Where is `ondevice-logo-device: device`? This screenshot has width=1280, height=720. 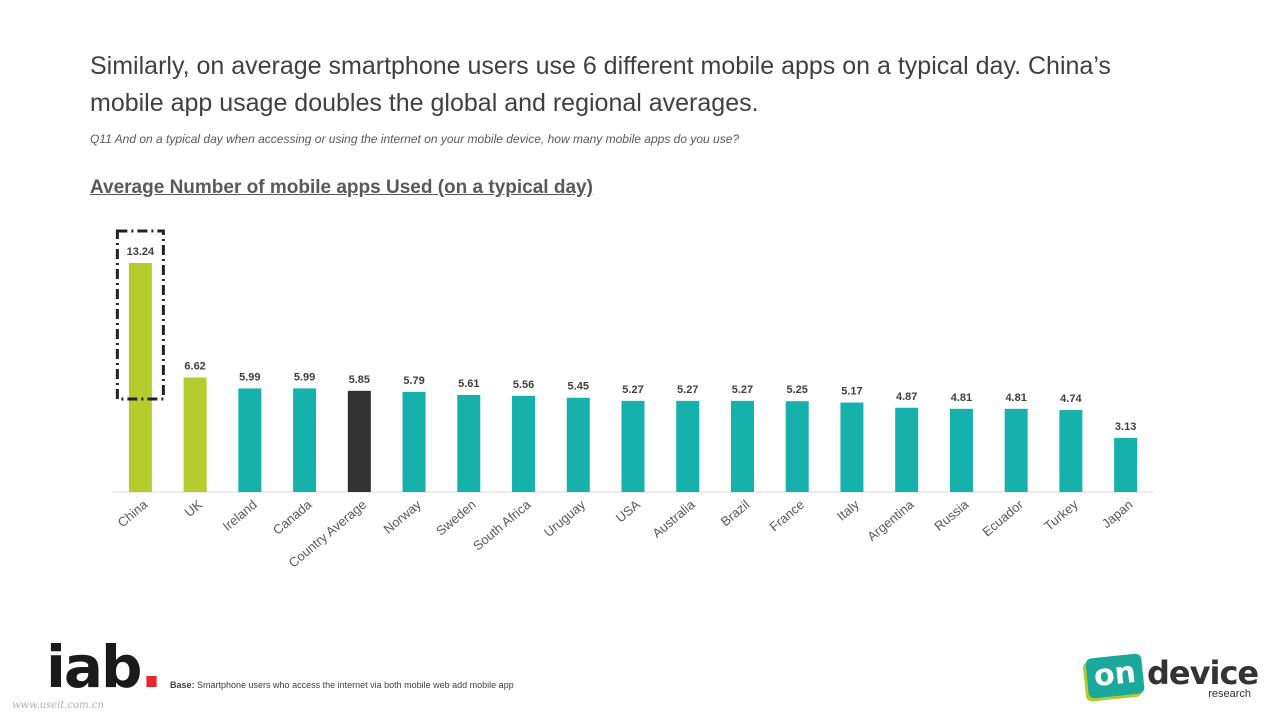 ondevice-logo-device: device is located at coordinates (1203, 673).